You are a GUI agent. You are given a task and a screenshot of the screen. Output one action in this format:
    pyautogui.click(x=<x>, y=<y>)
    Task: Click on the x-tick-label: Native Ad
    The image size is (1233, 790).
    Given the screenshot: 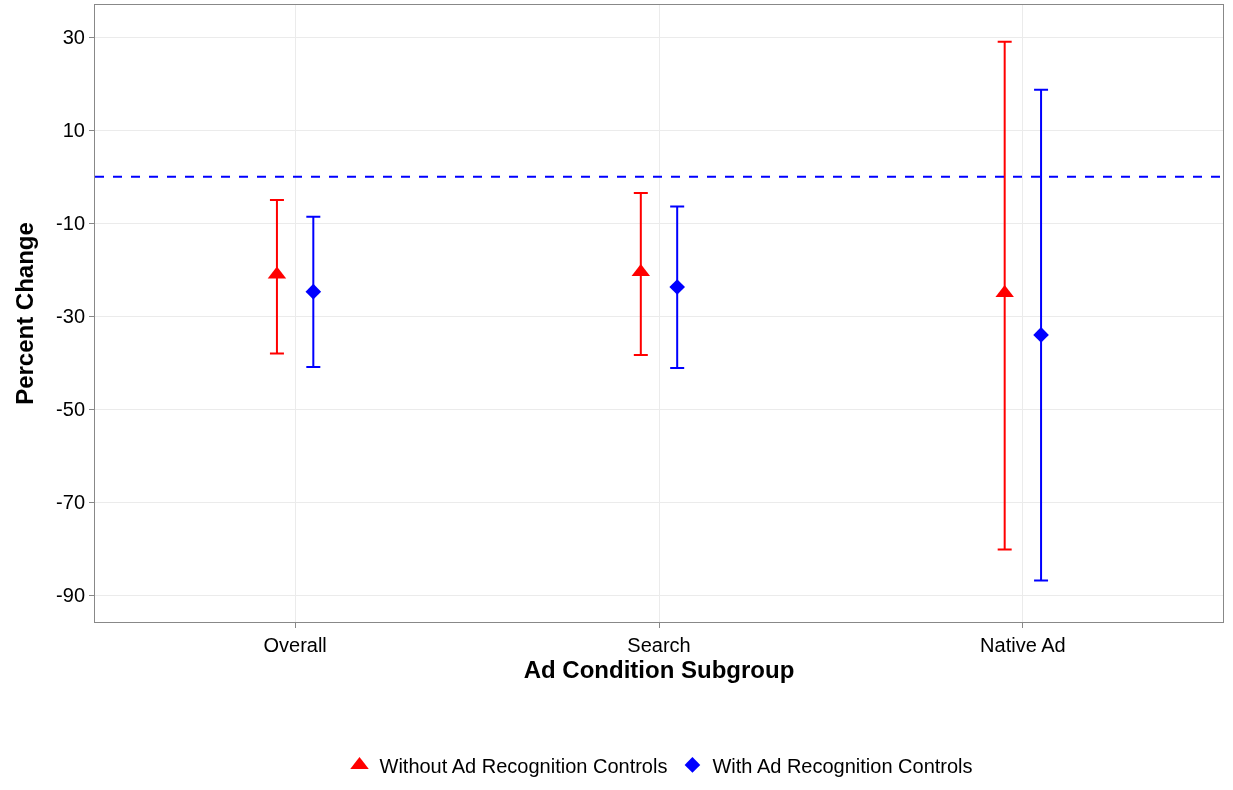 What is the action you would take?
    pyautogui.click(x=1023, y=645)
    